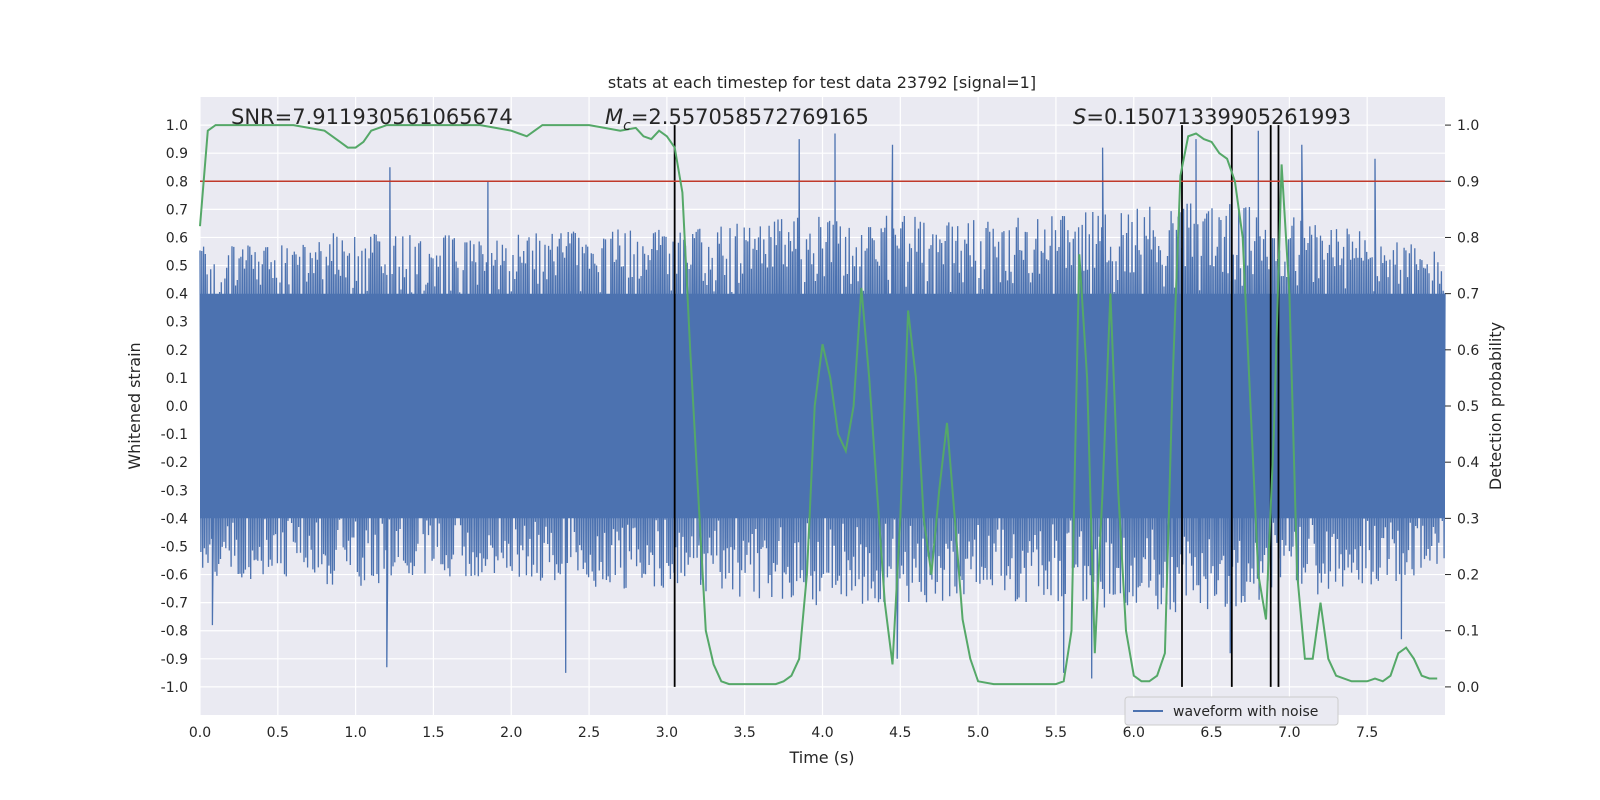 The width and height of the screenshot is (1600, 800). I want to click on mc-annotation: Mc=2.557058572769165, so click(737, 119).